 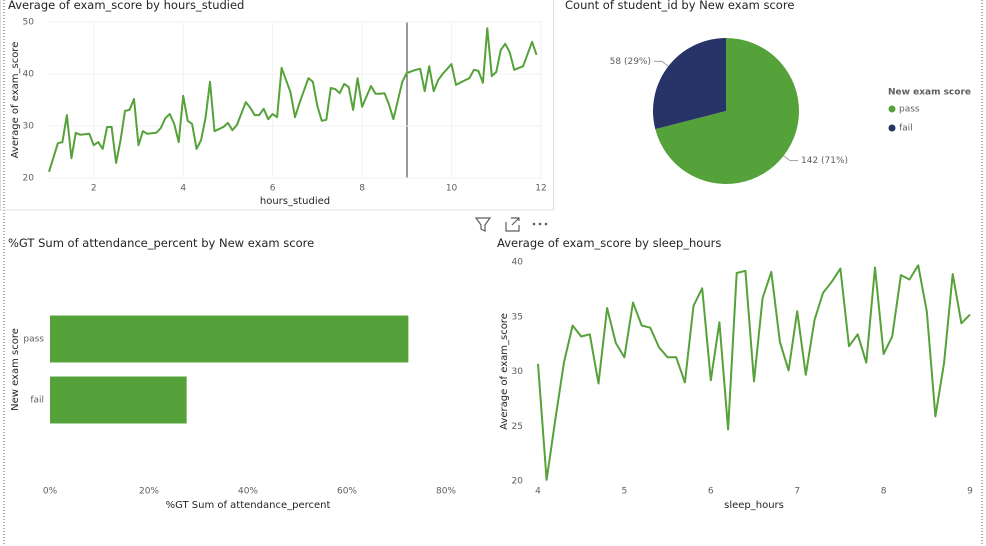 What do you see at coordinates (517, 317) in the screenshot?
I see `y-tick-label: 35` at bounding box center [517, 317].